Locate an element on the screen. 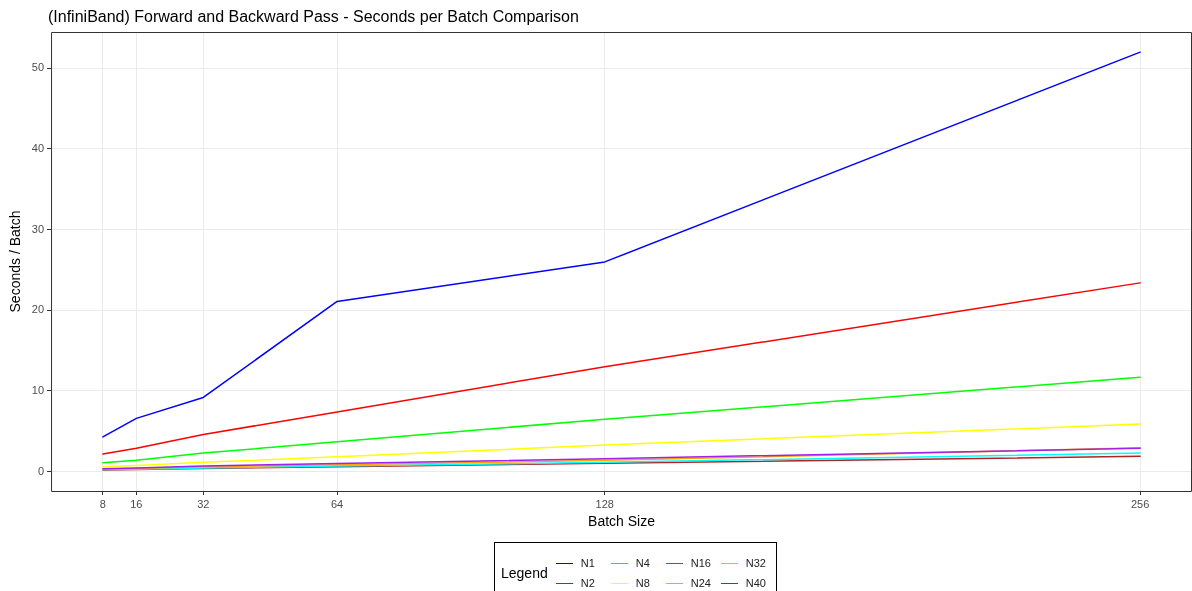  legend-label: N8 is located at coordinates (643, 583).